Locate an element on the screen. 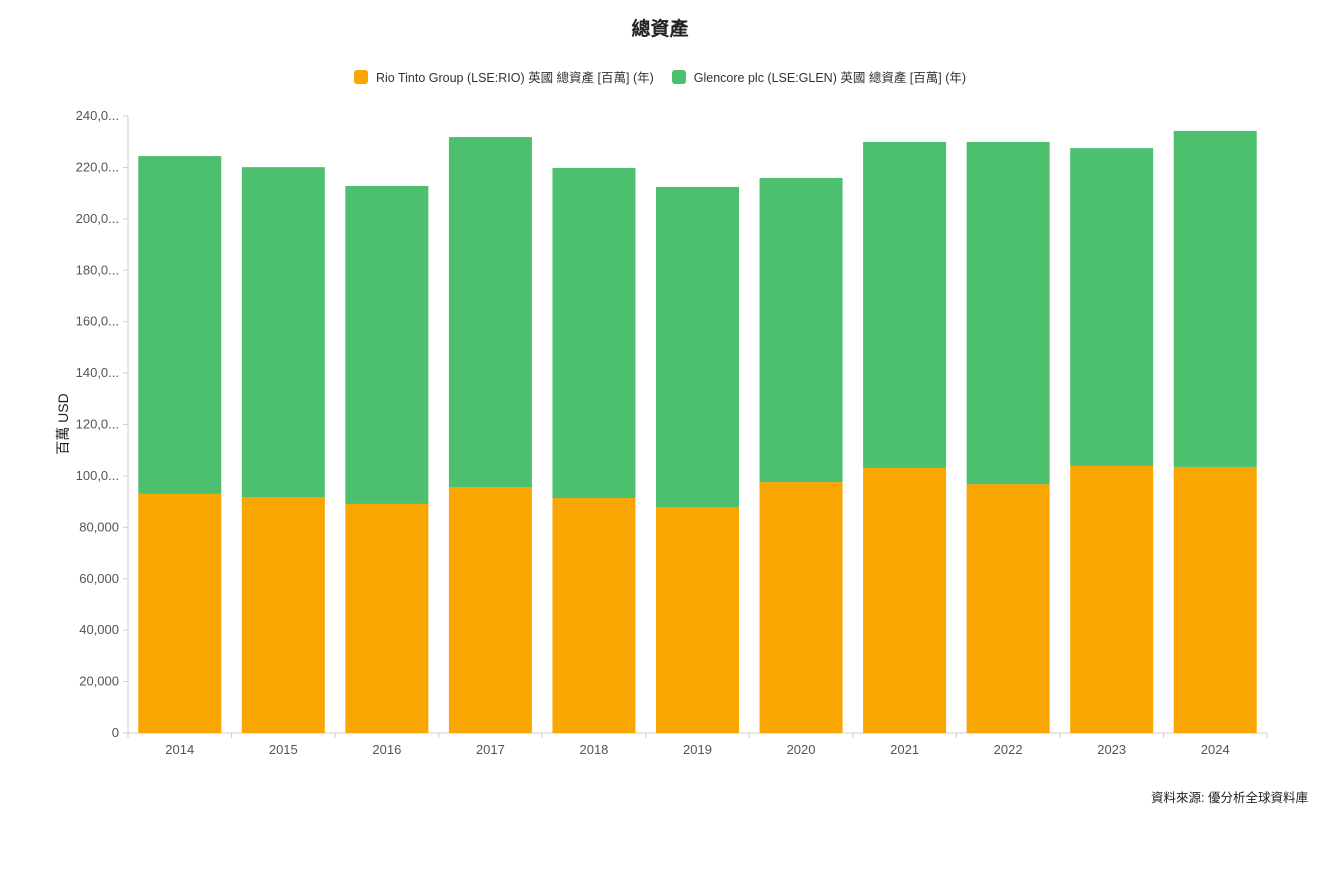 Image resolution: width=1320 pixels, height=880 pixels. bar-glencore-2017 is located at coordinates (490, 312).